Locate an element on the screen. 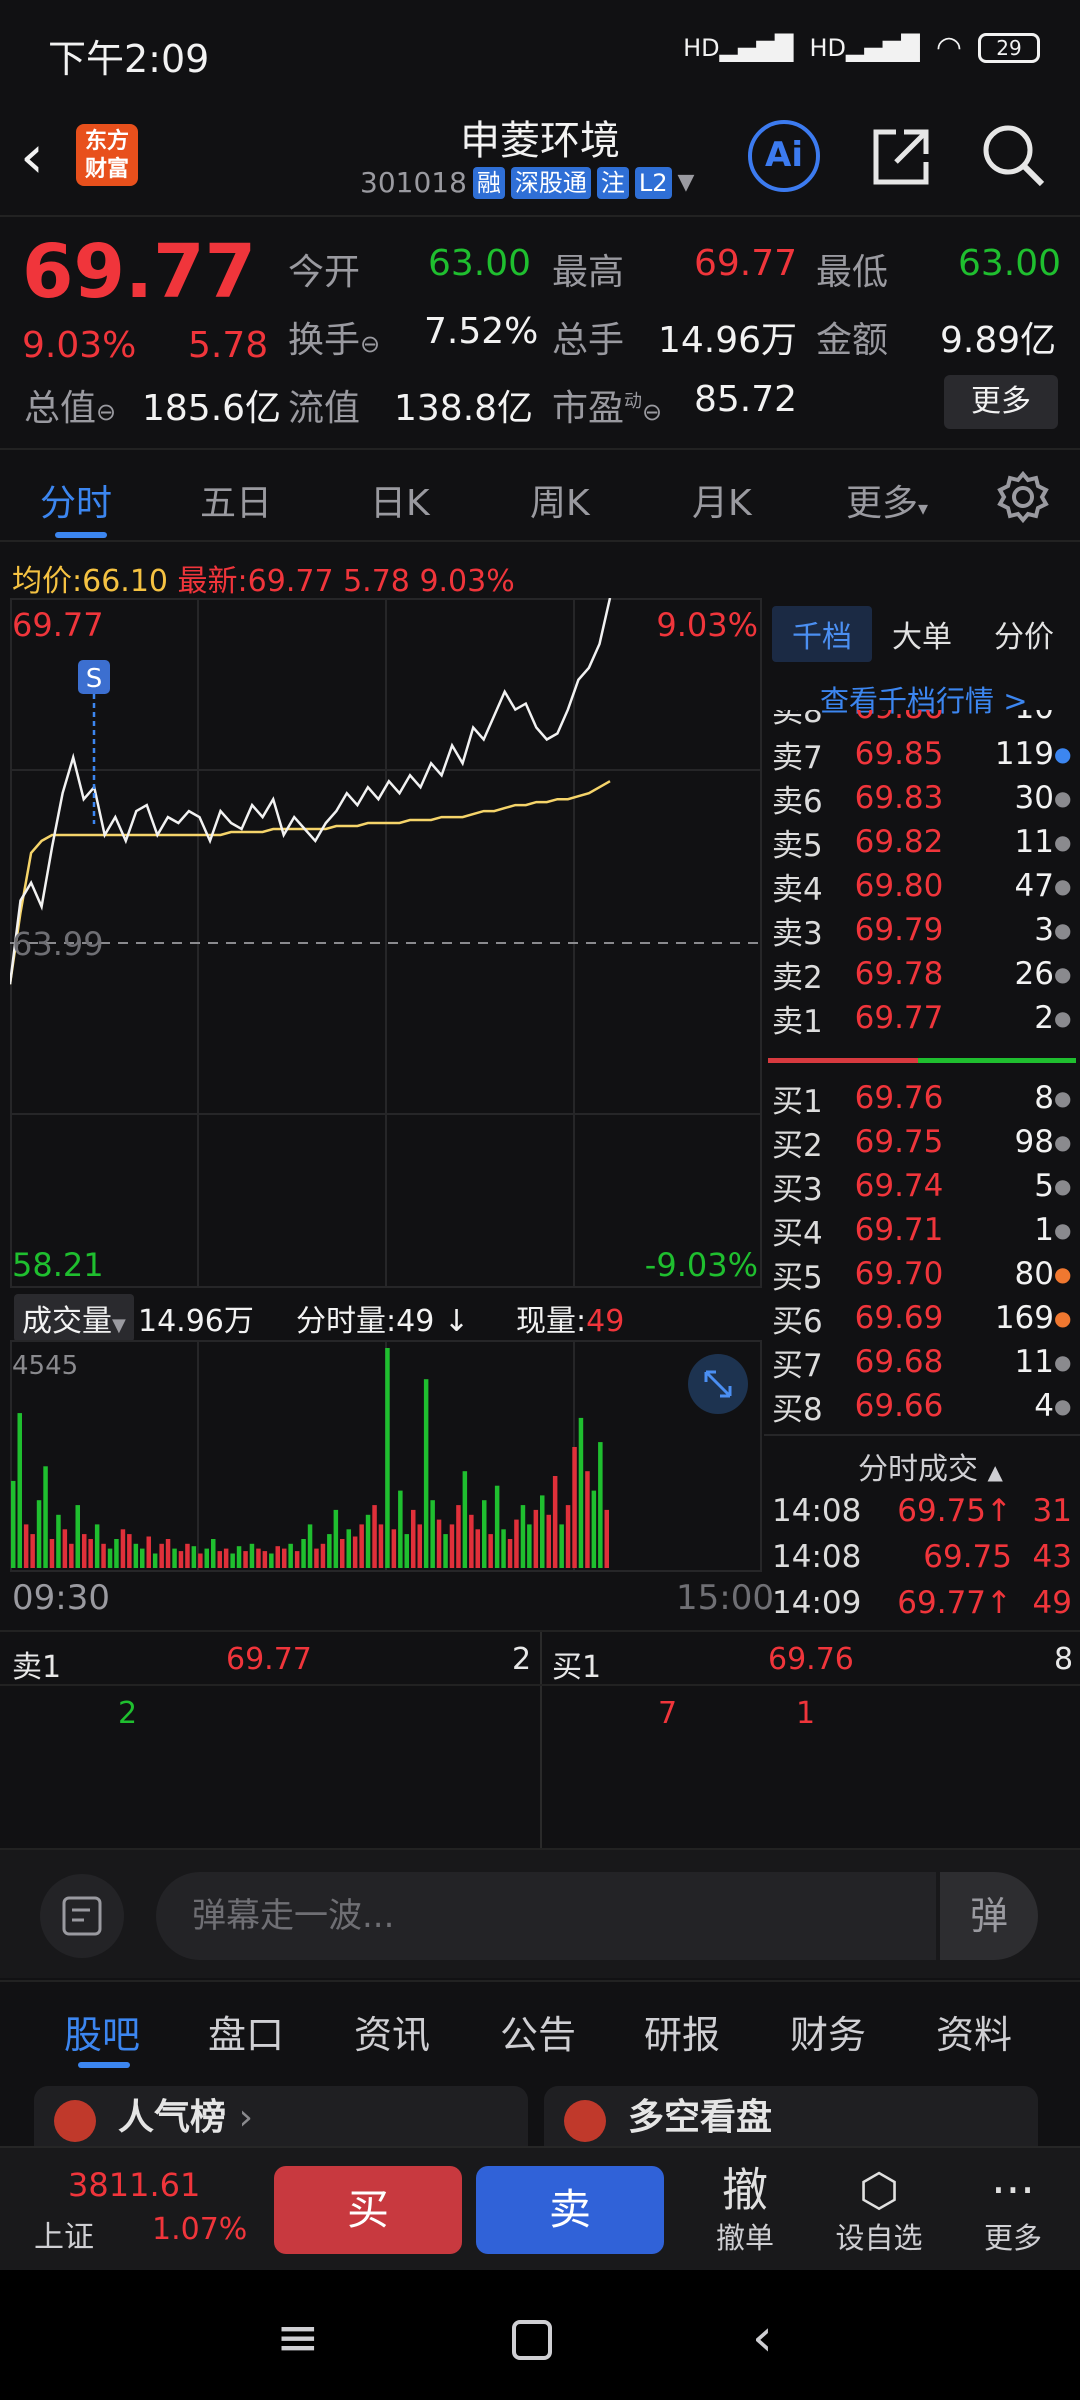 This screenshot has height=2400, width=1080. volume-bars is located at coordinates (310, 1458).